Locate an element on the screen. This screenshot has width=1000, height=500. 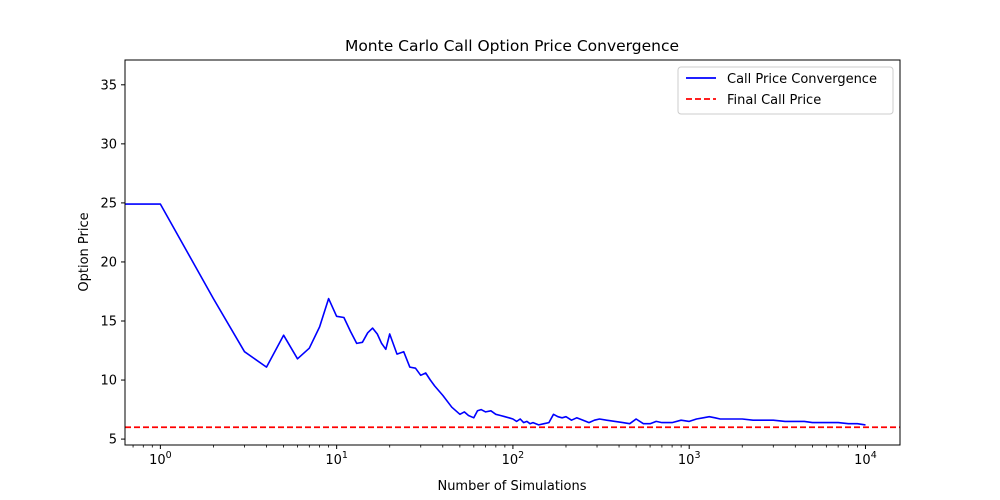
x-tick-label: 10⁴ is located at coordinates (865, 459).